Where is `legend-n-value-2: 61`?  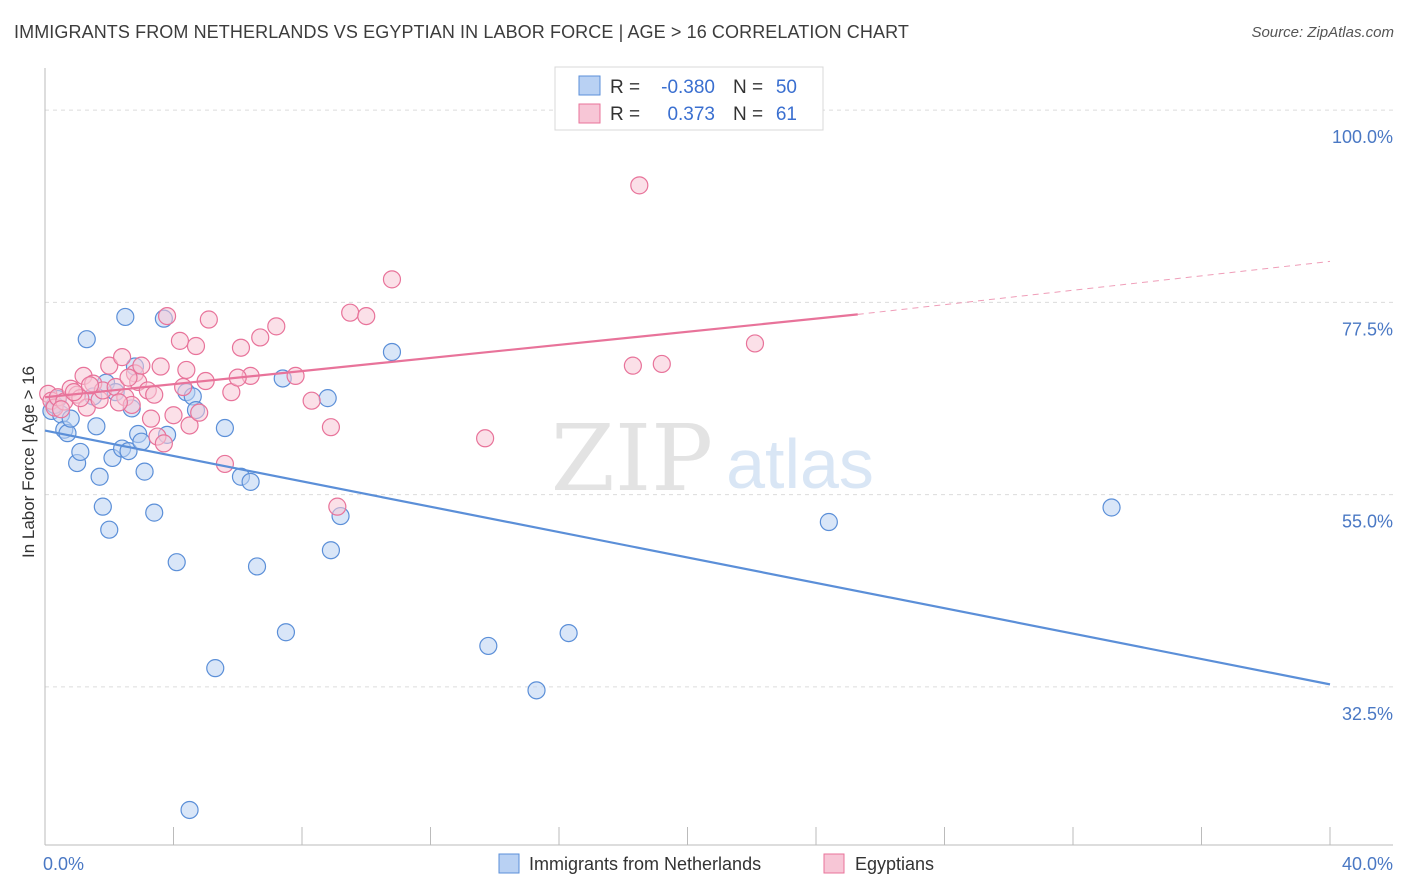 legend-n-value-2: 61 is located at coordinates (786, 114).